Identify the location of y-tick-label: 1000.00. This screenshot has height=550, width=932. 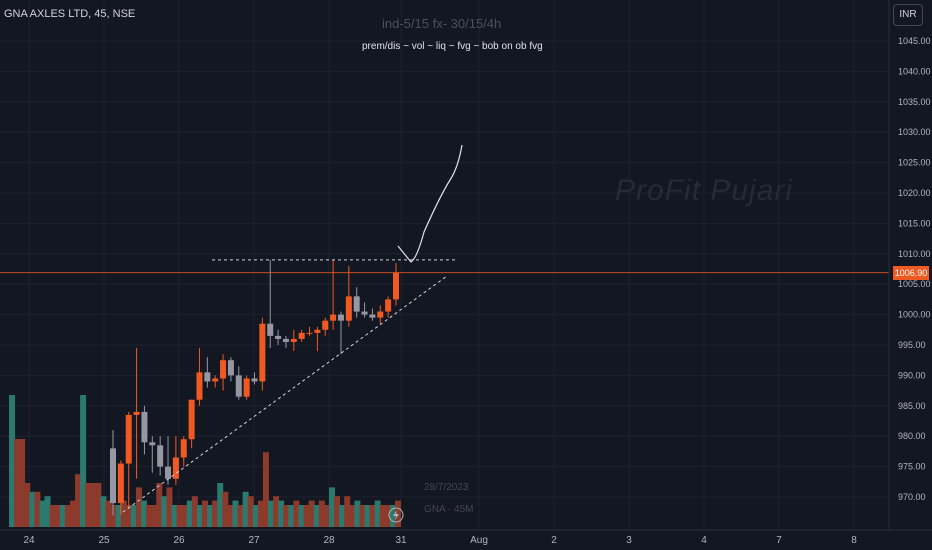
(914, 315).